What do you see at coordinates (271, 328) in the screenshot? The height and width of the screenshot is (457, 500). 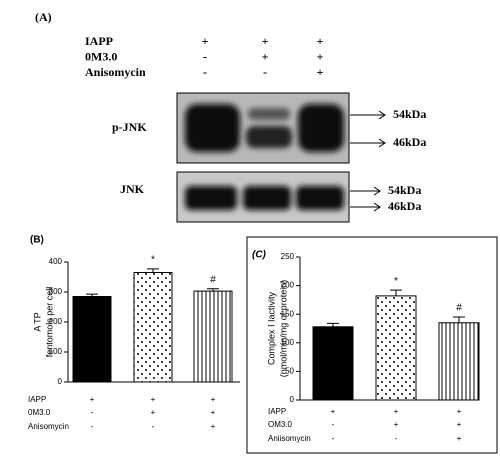 I see `y-axis-label: Complex I Iactivity` at bounding box center [271, 328].